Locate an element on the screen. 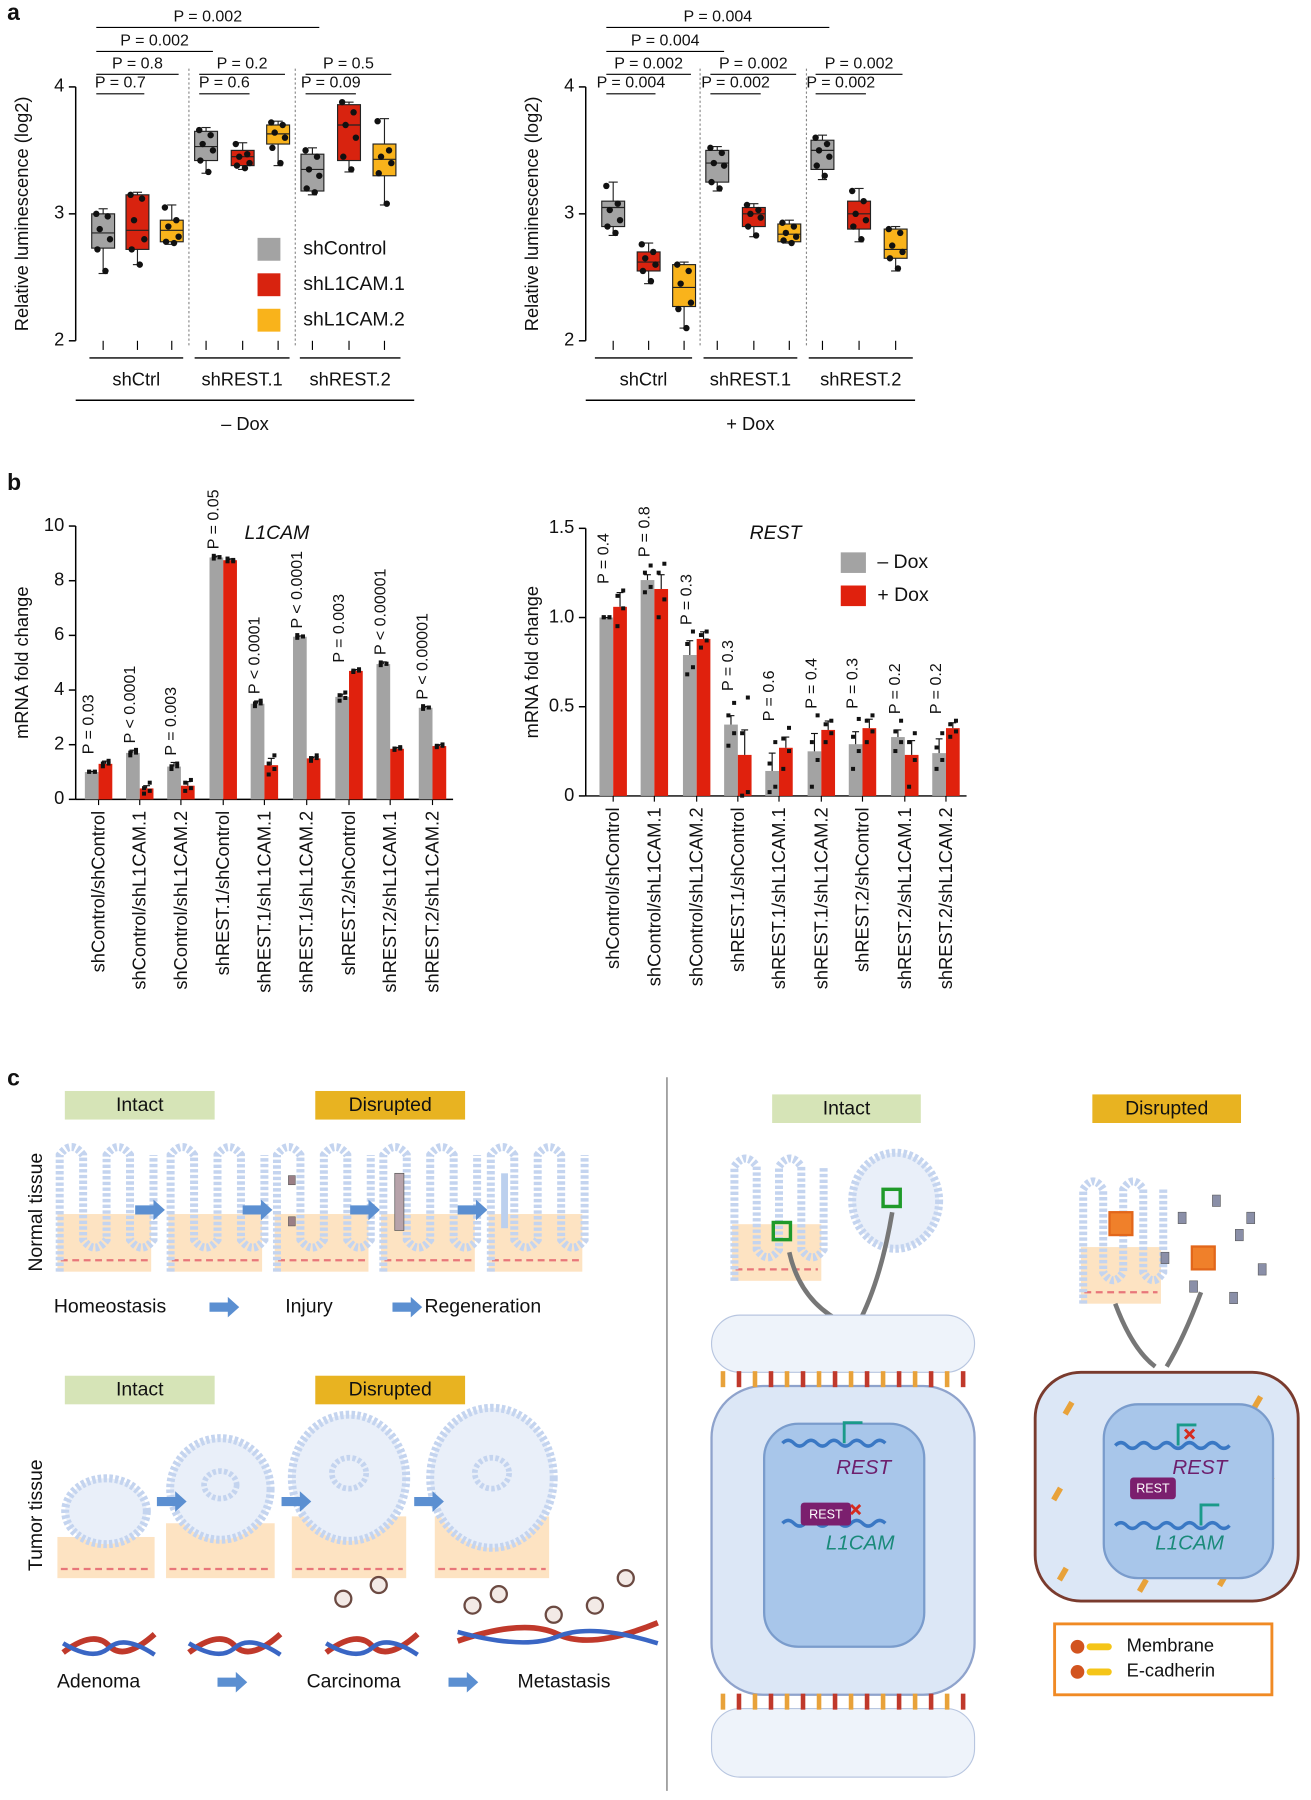  status-tag-label: Intact is located at coordinates (847, 1108).